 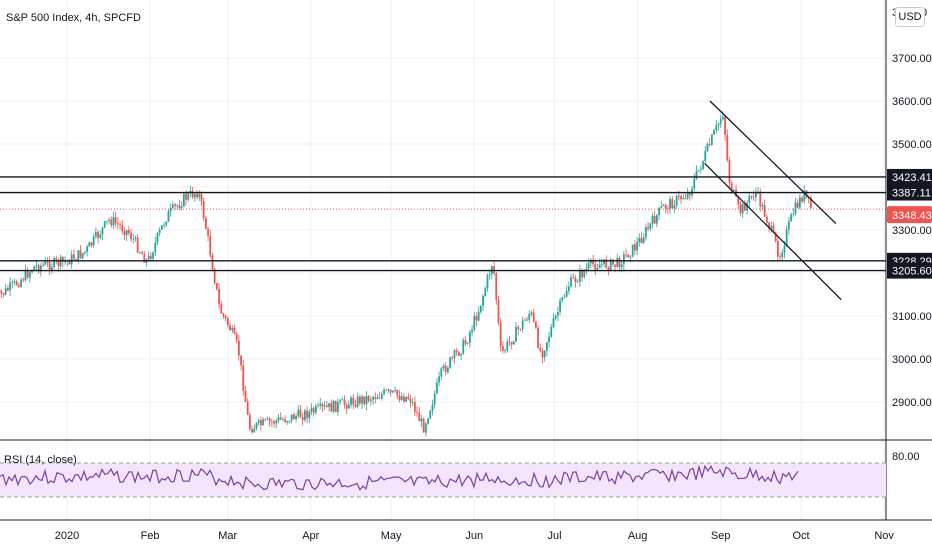 What do you see at coordinates (721, 536) in the screenshot?
I see `time-tick-label: Sep` at bounding box center [721, 536].